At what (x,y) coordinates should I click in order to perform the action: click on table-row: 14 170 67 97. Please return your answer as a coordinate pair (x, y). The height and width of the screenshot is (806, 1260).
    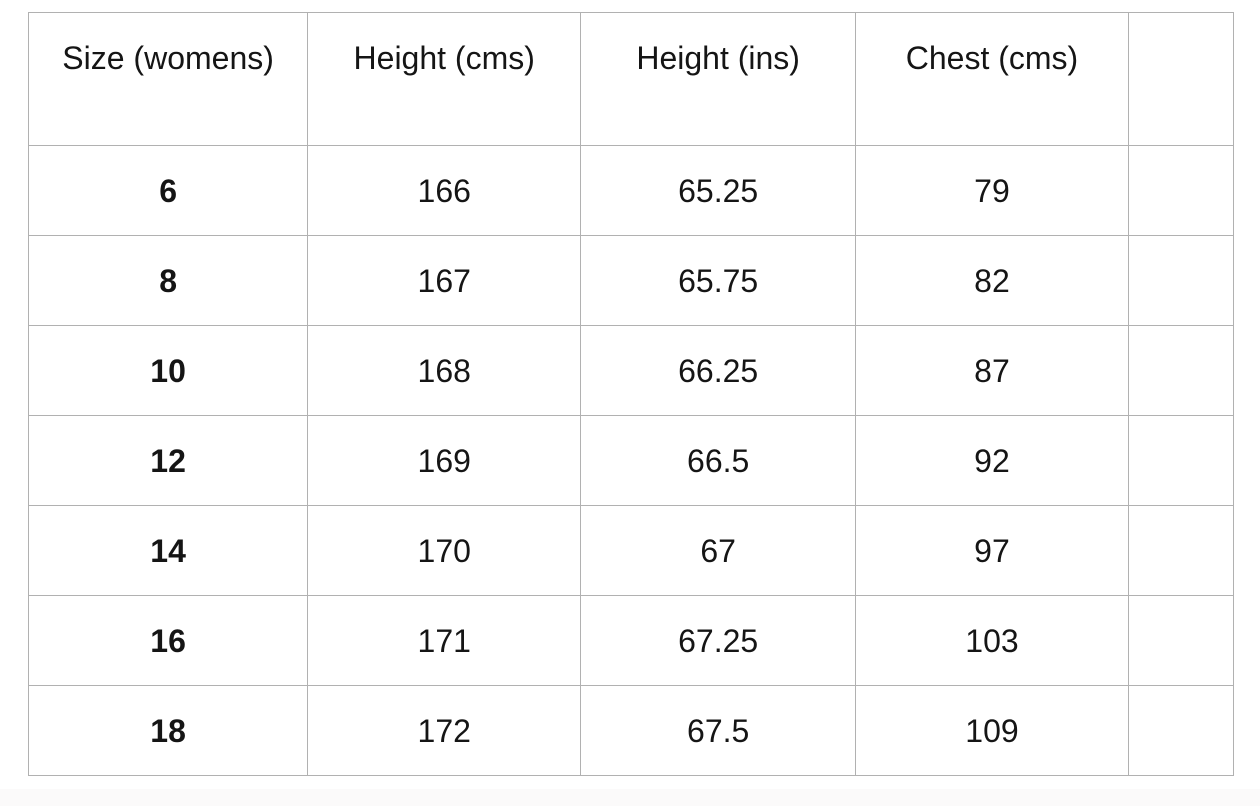
    Looking at the image, I should click on (631, 550).